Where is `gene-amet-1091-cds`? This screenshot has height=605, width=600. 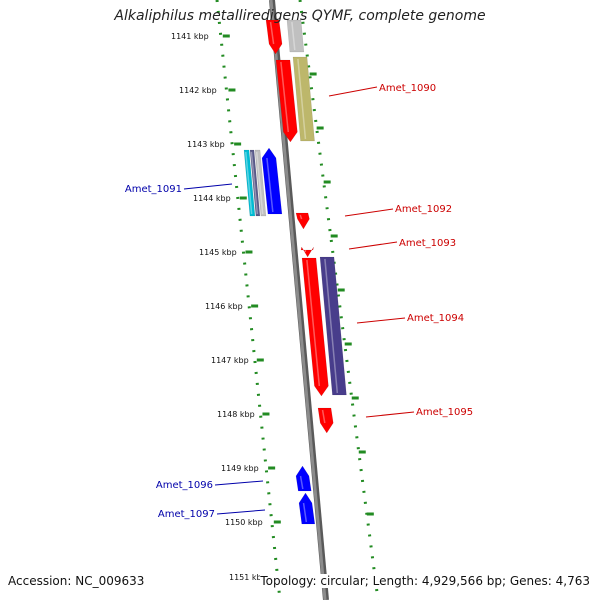 gene-amet-1091-cds is located at coordinates (272, 181).